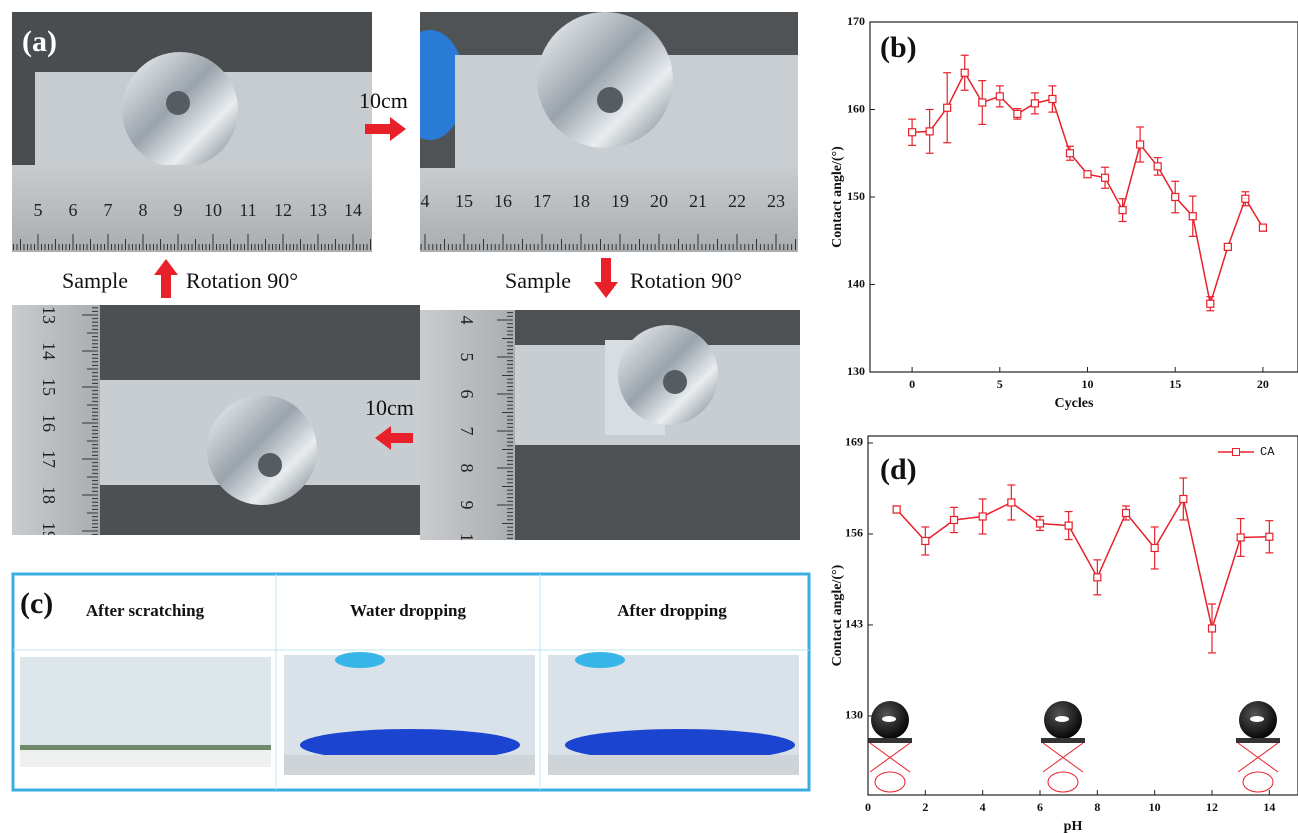 The image size is (1298, 833). What do you see at coordinates (386, 283) in the screenshot?
I see `arrows` at bounding box center [386, 283].